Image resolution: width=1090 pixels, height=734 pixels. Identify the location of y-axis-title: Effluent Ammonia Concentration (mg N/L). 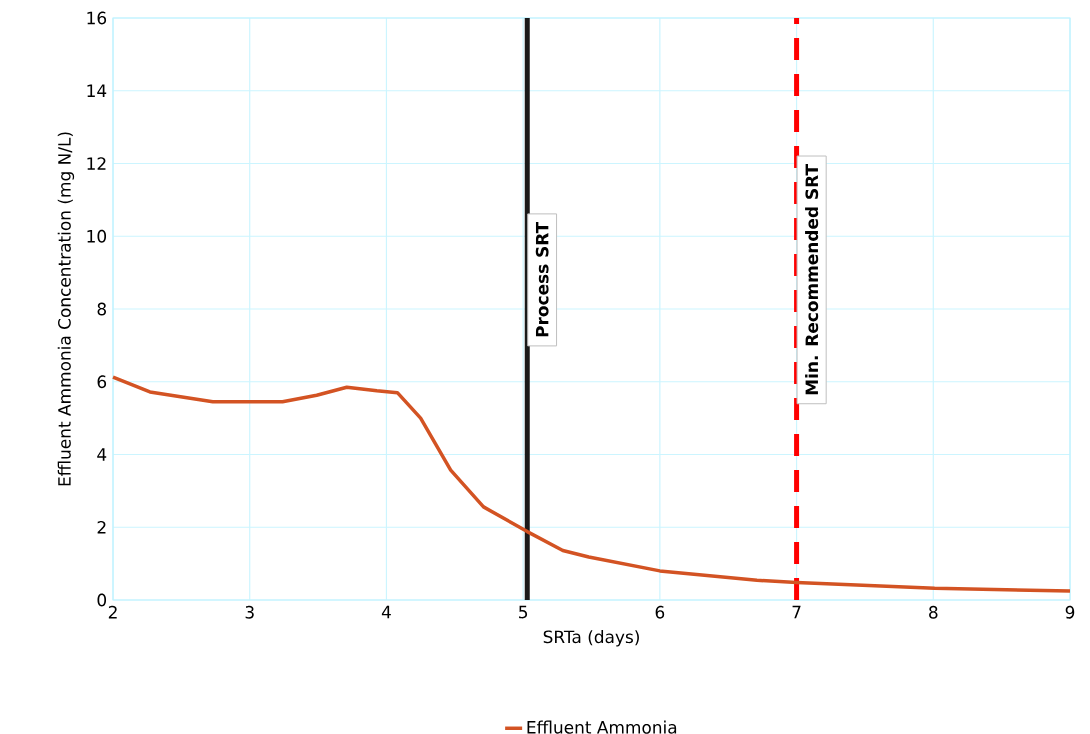
(66, 309).